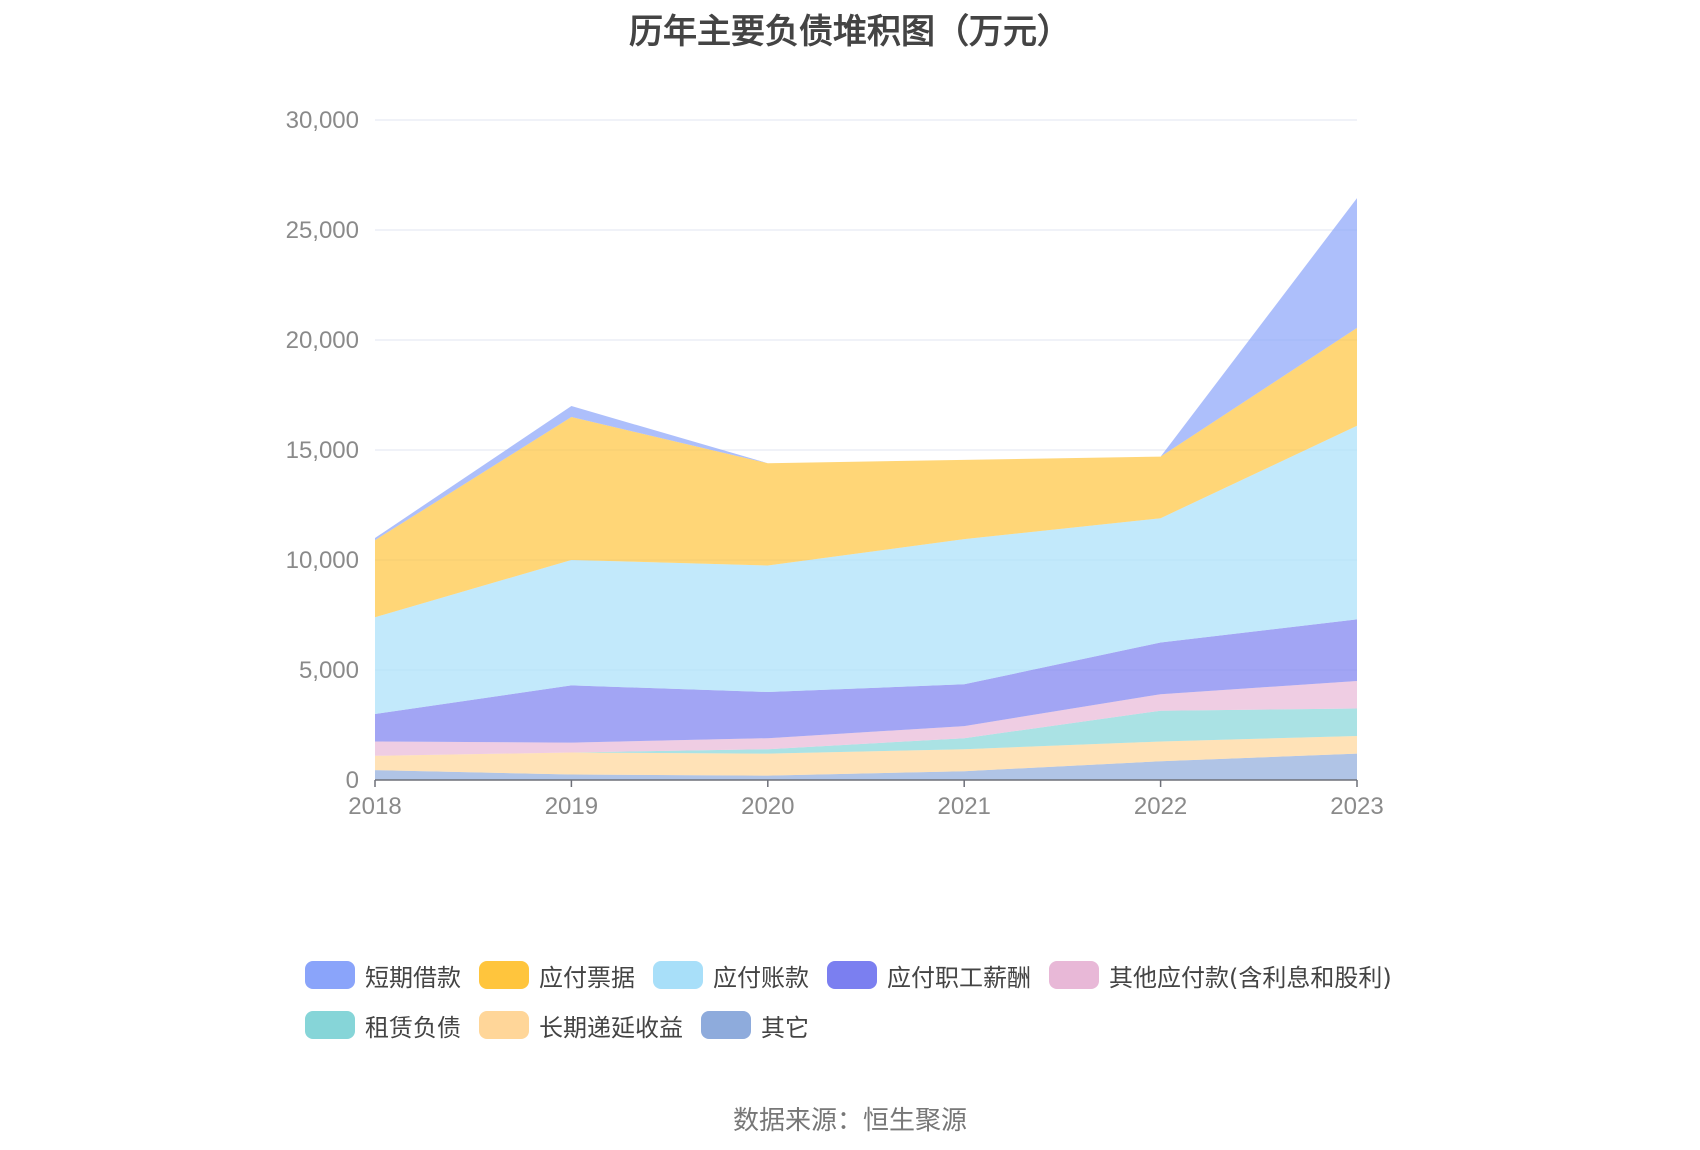 This screenshot has height=1150, width=1700. I want to click on area-长期递延收益, so click(866, 756).